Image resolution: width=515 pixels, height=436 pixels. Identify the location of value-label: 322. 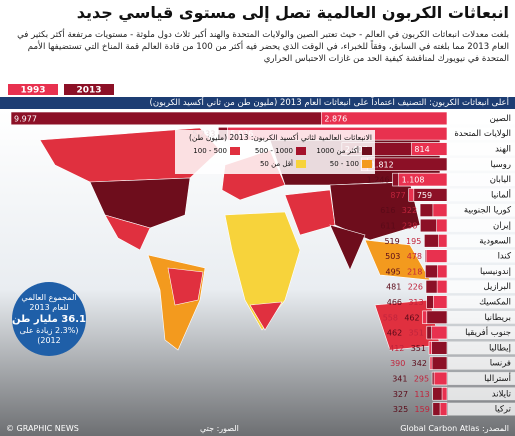
(409, 210).